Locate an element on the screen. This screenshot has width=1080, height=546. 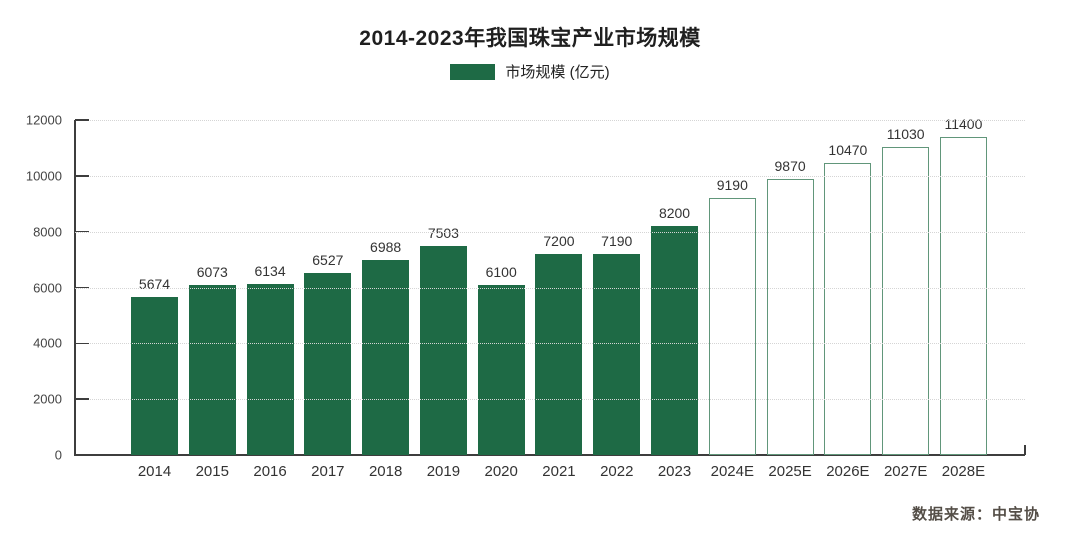
bar-slot-2024E: 9190 2024E is located at coordinates (732, 300).